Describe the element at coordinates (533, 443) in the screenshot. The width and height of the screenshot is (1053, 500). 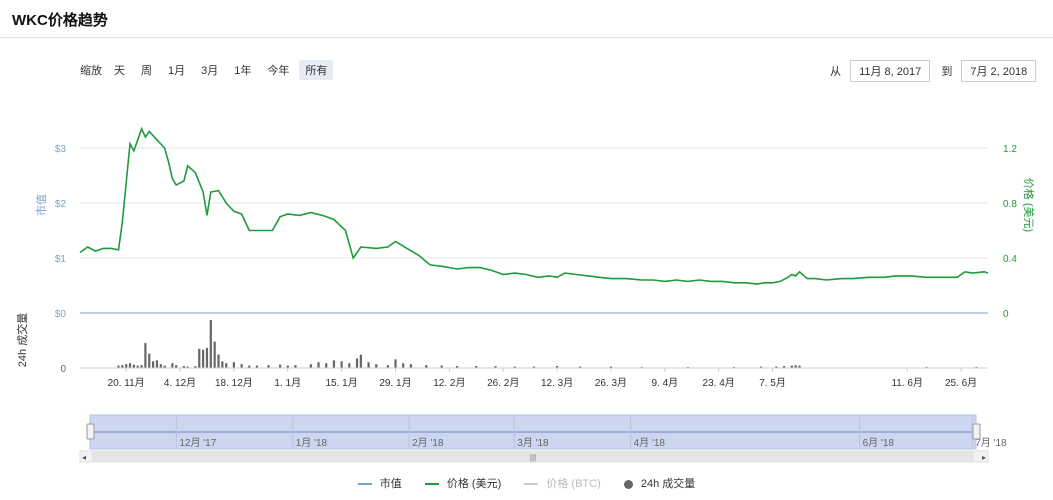
I see `navigator-label: 3月 '18` at that location.